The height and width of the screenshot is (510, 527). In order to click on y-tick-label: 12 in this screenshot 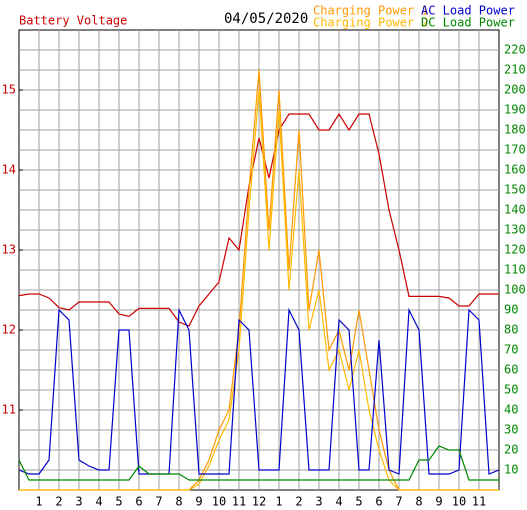, I will do `click(9, 330)`.